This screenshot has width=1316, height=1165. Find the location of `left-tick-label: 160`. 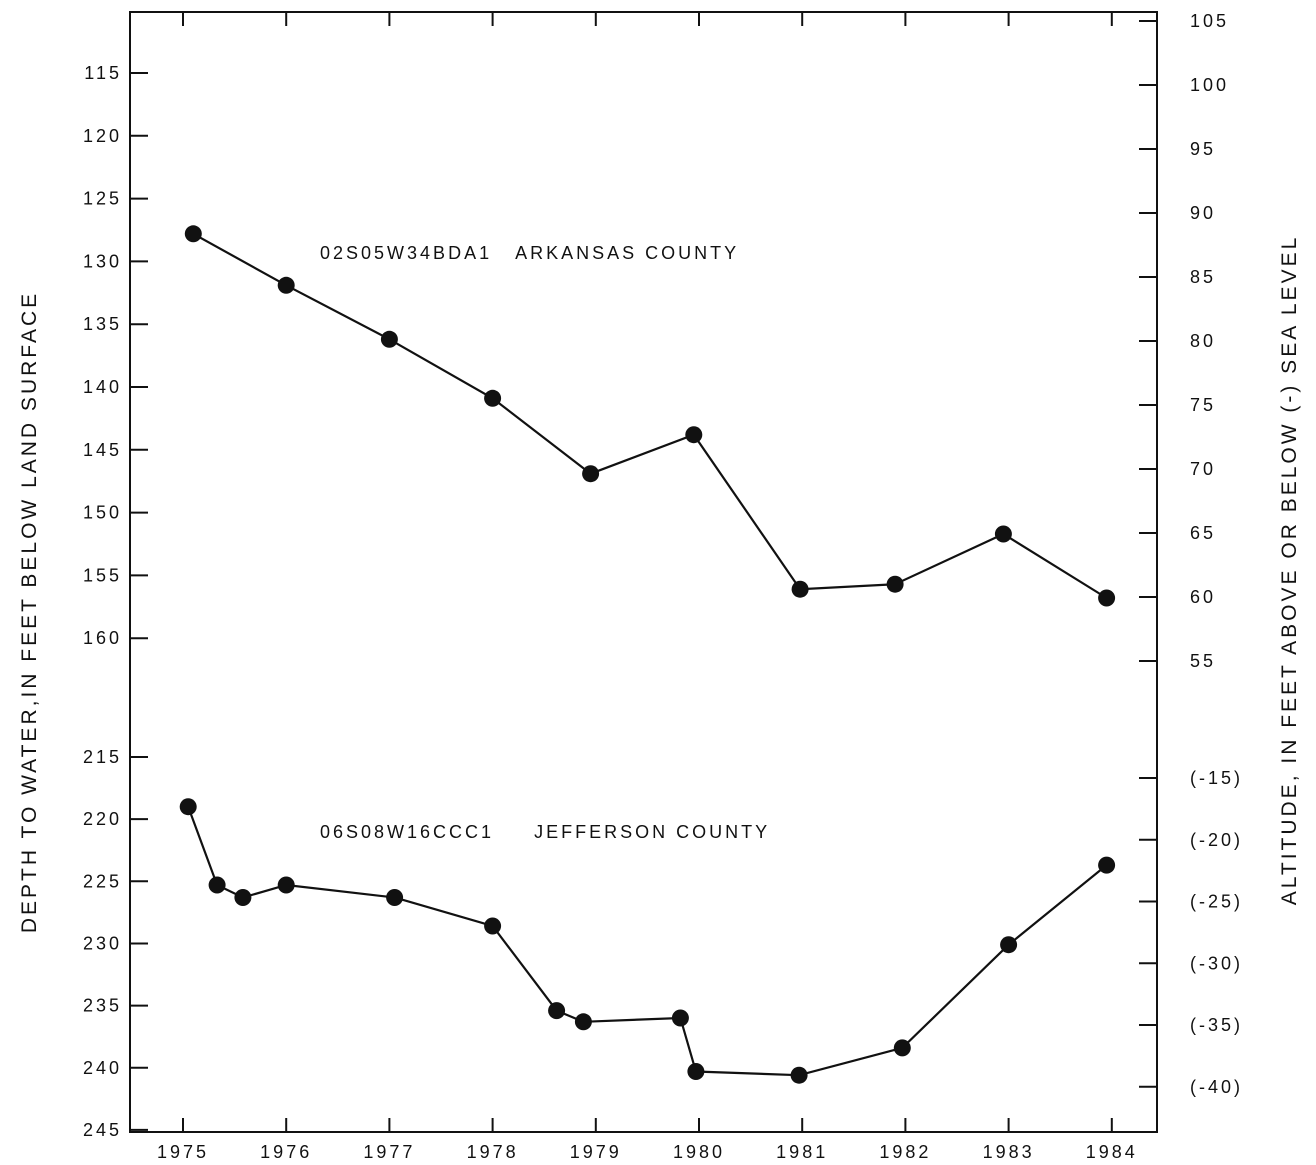

left-tick-label: 160 is located at coordinates (102, 638).